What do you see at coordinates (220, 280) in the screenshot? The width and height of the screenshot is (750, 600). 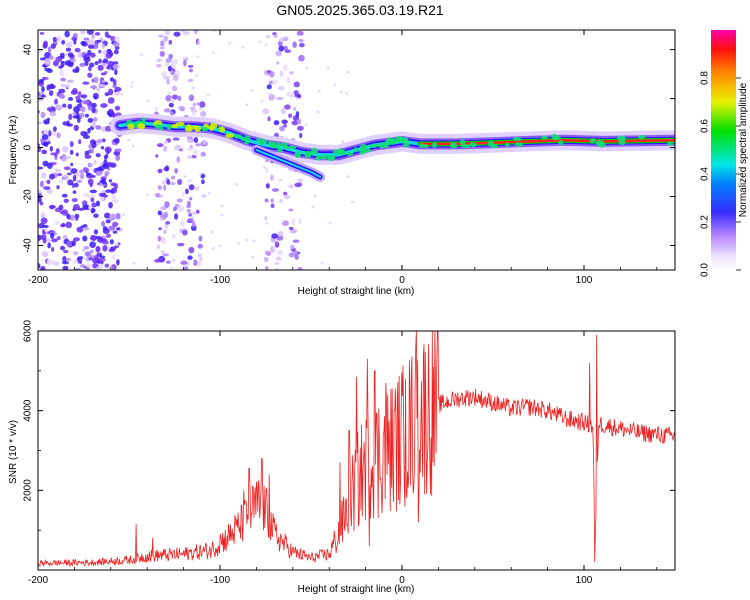 I see `spectrogram-x-tick-label: -100` at bounding box center [220, 280].